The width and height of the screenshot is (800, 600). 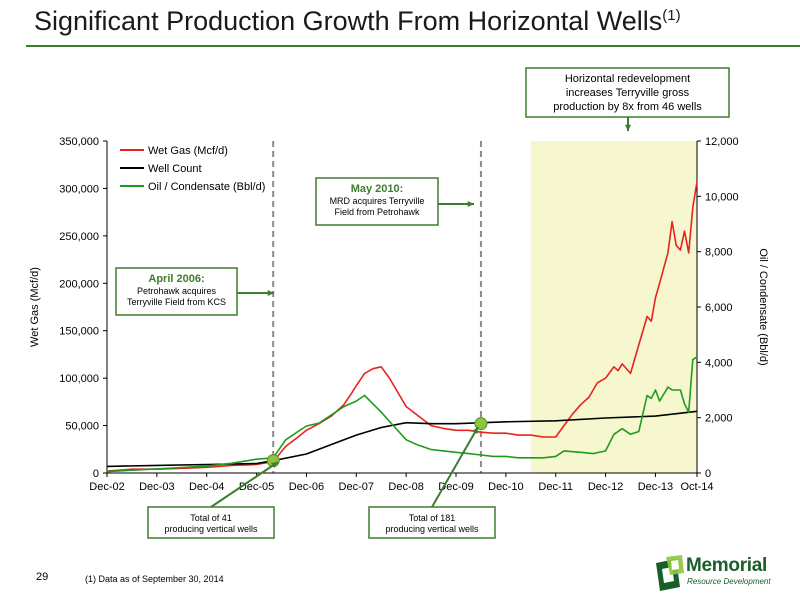 I want to click on title-divider, so click(x=413, y=46).